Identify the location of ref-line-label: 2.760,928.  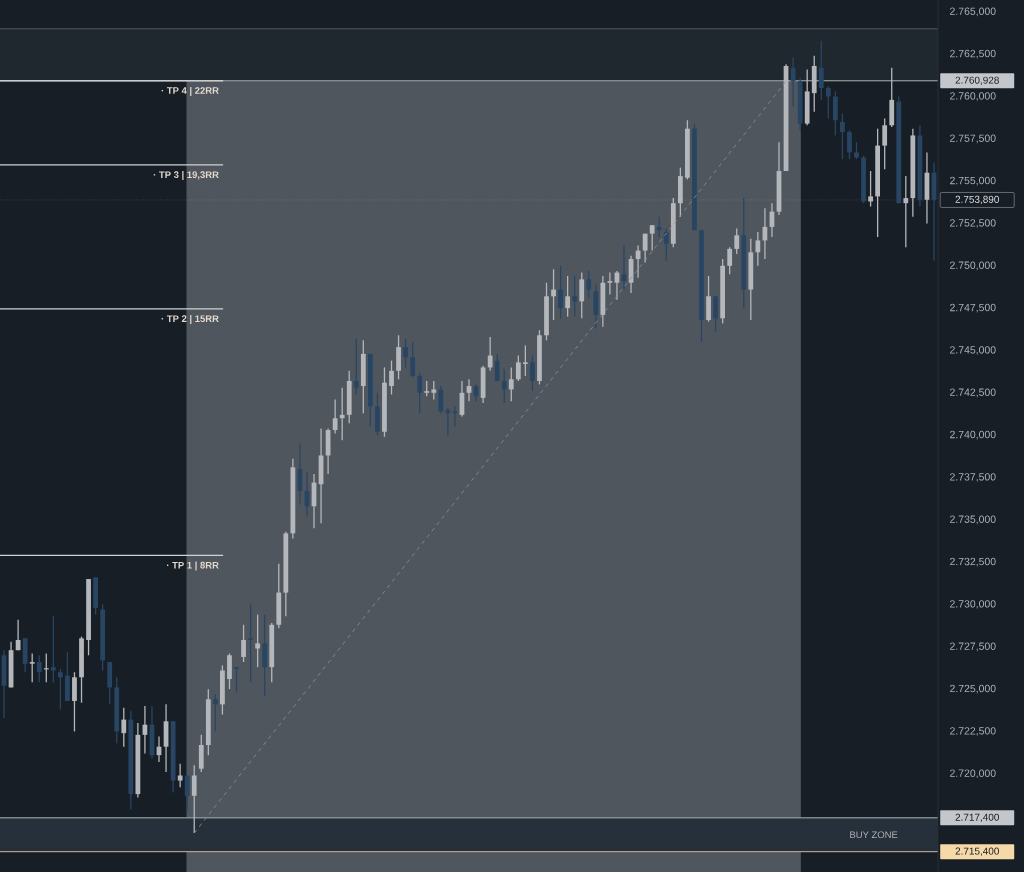
(977, 80).